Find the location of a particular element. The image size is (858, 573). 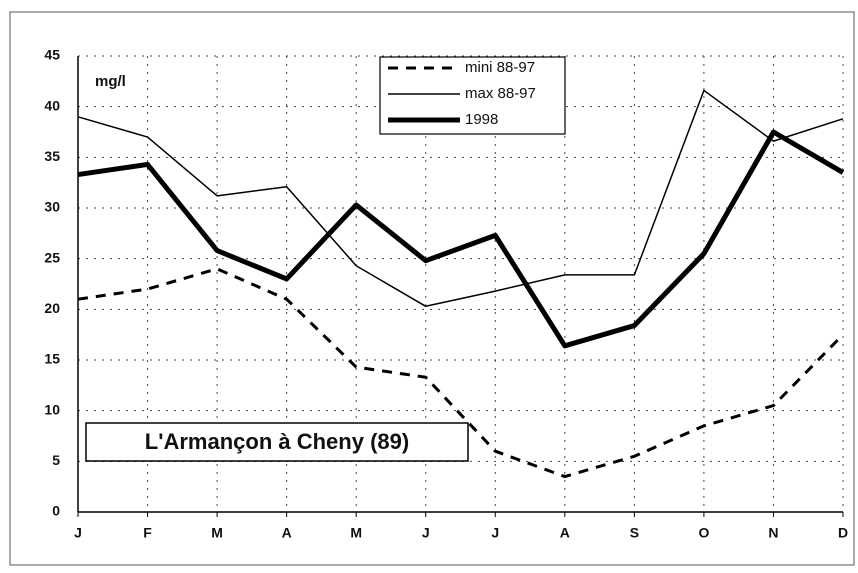

unit-label: mg/l is located at coordinates (110, 81).